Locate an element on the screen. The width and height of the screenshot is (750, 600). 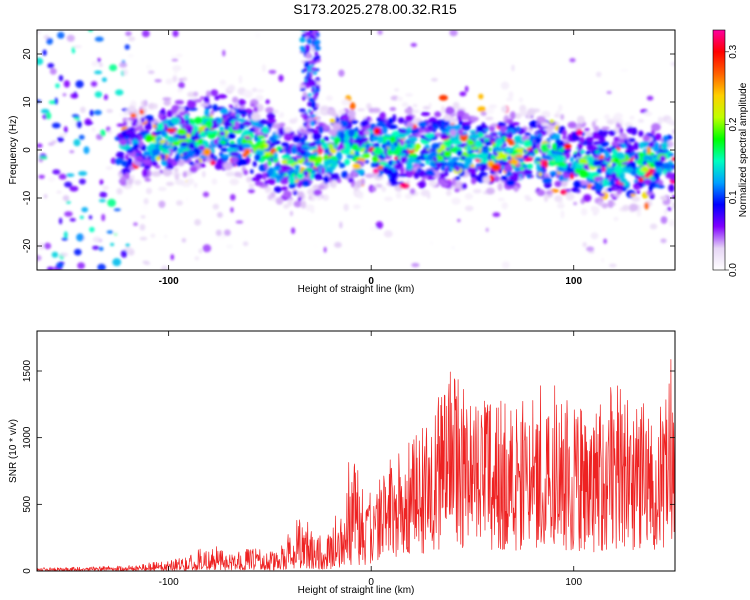
spectrogram-y-tick-label: -10 is located at coordinates (27, 197).